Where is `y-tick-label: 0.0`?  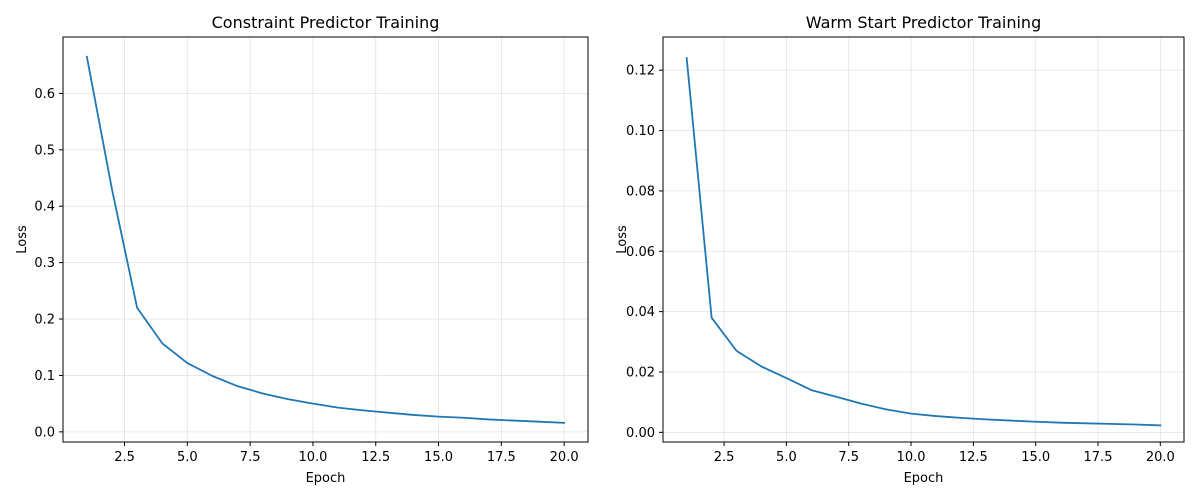
y-tick-label: 0.0 is located at coordinates (44, 432).